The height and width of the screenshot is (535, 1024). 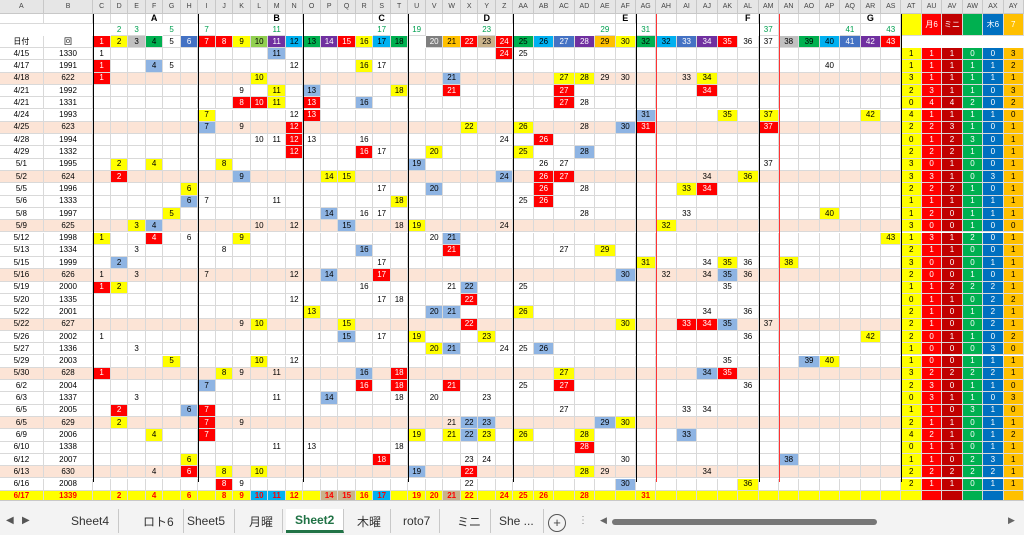 What do you see at coordinates (277, 54) in the screenshot?
I see `number-cell: 11` at bounding box center [277, 54].